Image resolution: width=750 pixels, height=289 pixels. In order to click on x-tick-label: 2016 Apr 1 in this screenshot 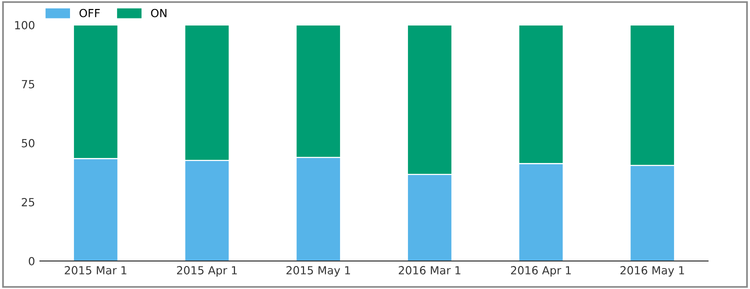, I will do `click(541, 271)`.